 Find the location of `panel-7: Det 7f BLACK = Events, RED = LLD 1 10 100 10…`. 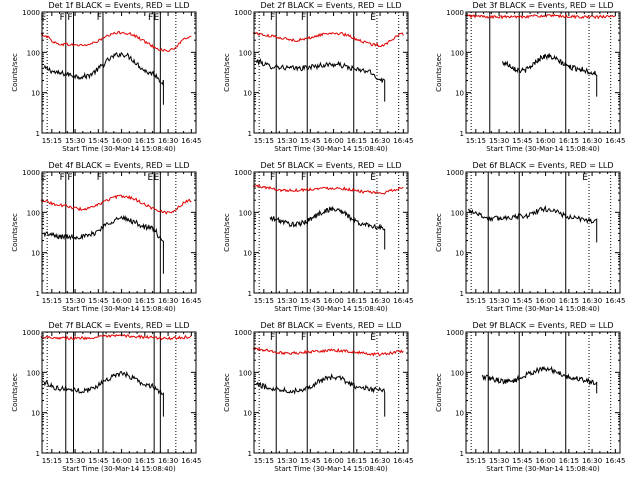

panel-7: Det 7f BLACK = Events, RED = LLD 1 10 100 10… is located at coordinates (106, 397).